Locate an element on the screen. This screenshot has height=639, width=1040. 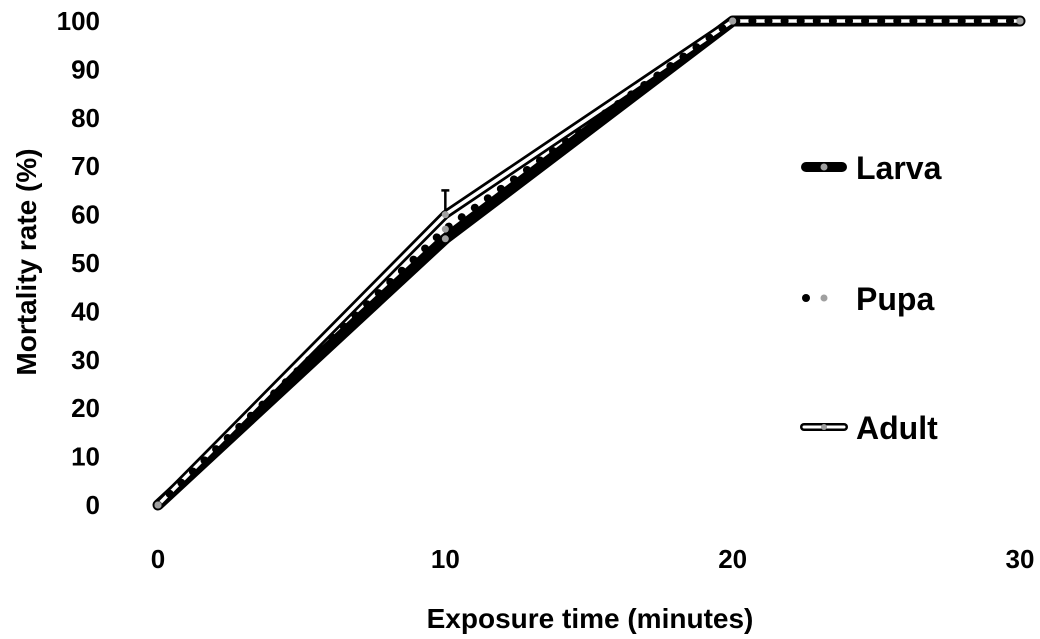
y-tick-label: 50 is located at coordinates (85, 263).